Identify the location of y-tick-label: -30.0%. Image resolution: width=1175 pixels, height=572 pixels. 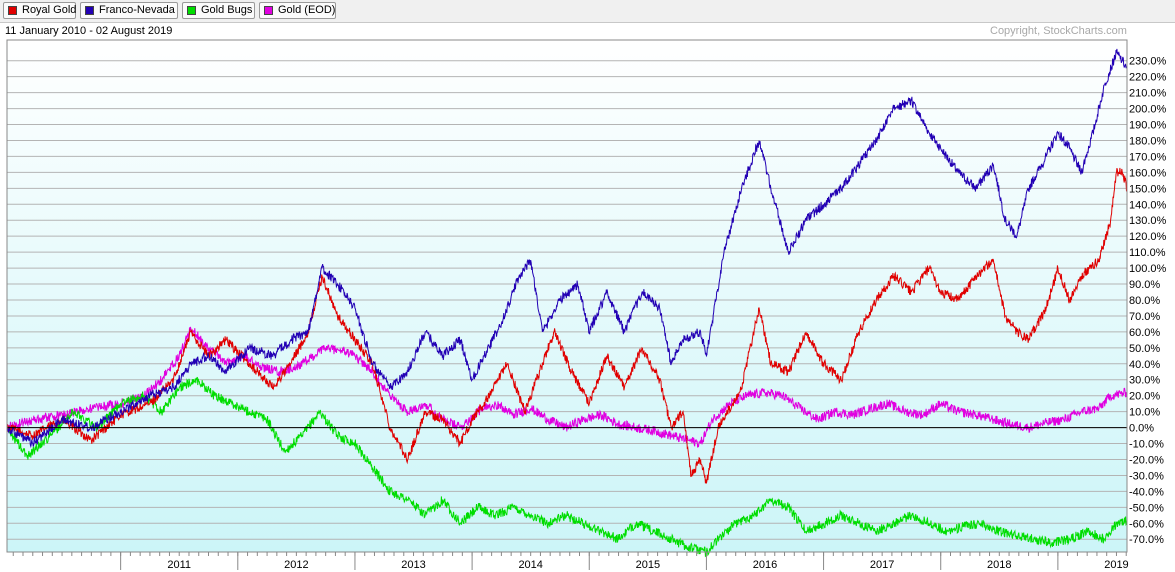
(1146, 476).